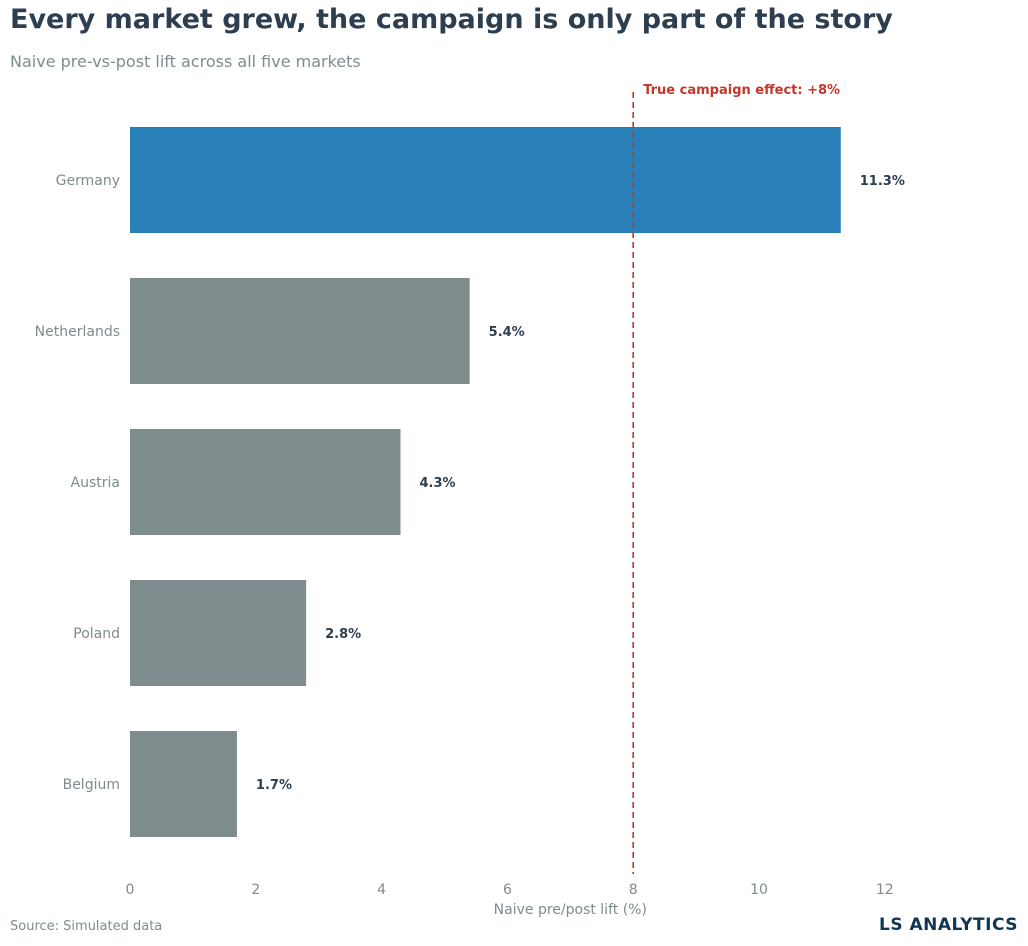  What do you see at coordinates (183, 784) in the screenshot?
I see `bar-belgium` at bounding box center [183, 784].